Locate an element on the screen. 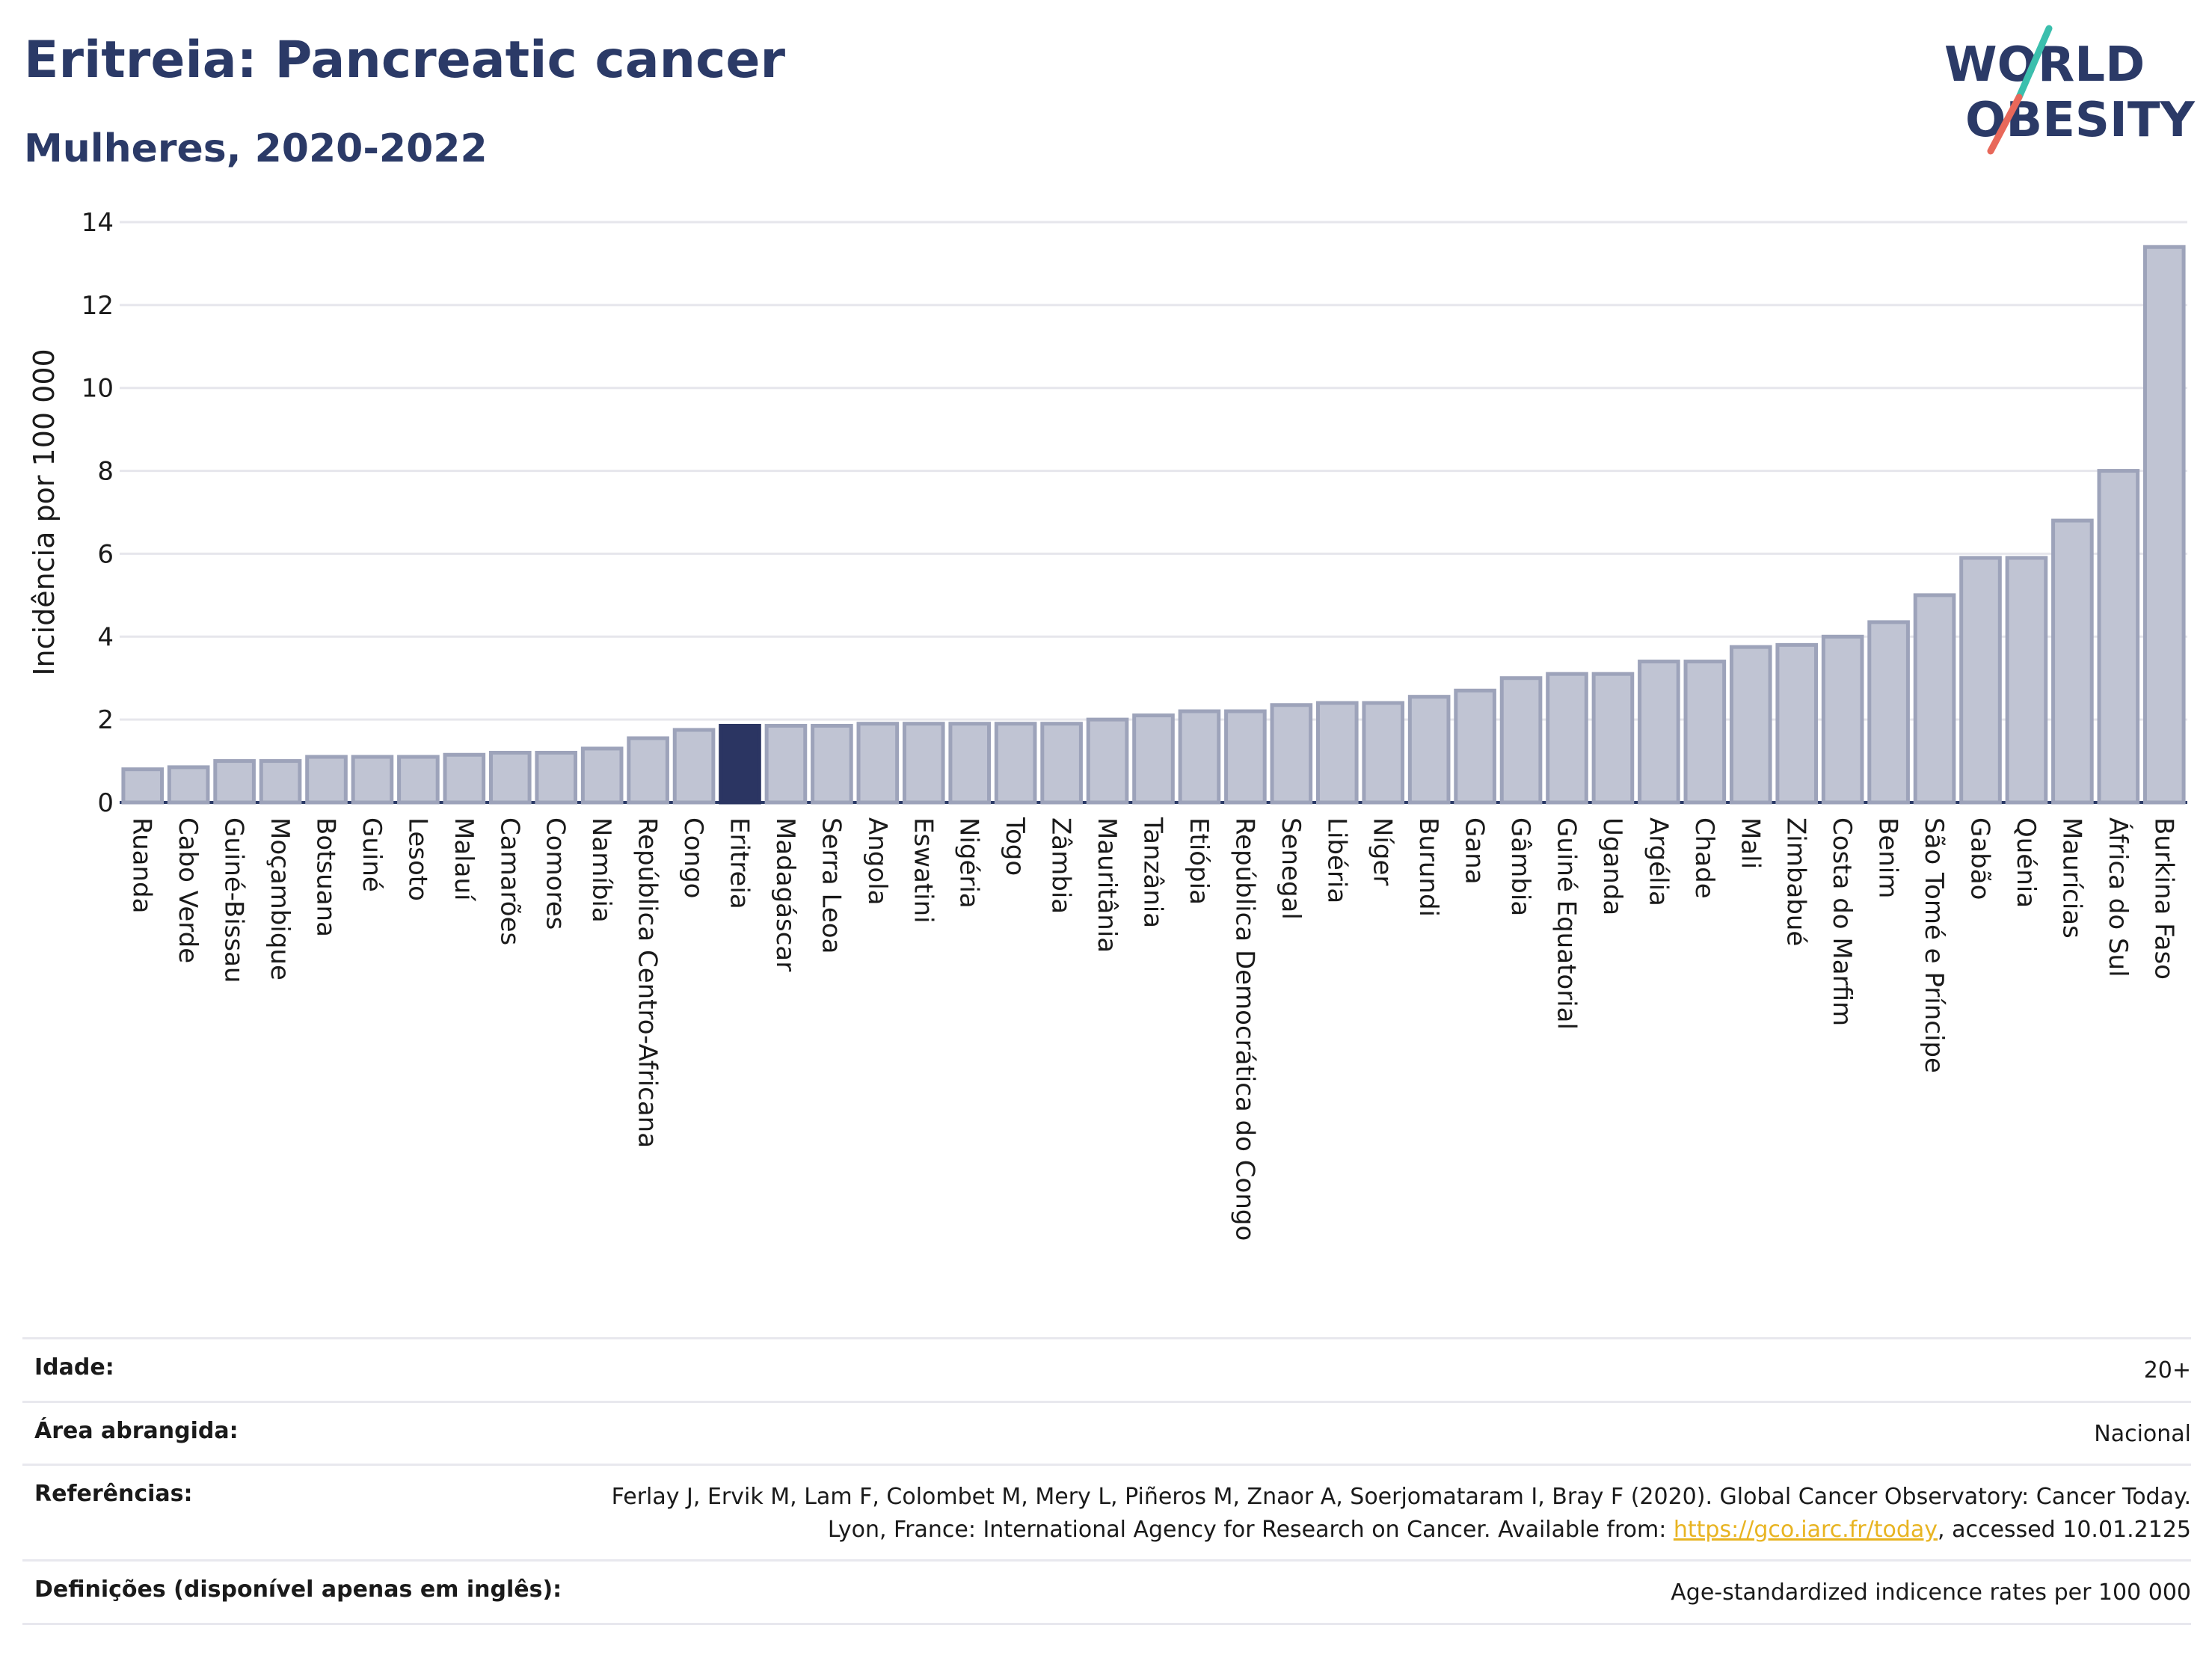  logo-slash-coral is located at coordinates (2005, 124).